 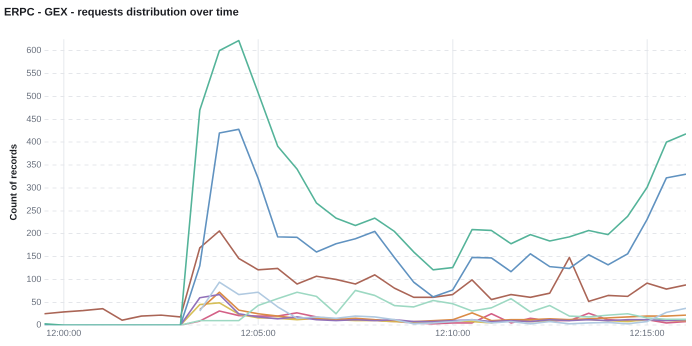 What do you see at coordinates (34, 210) in the screenshot?
I see `y-tick-label: 250` at bounding box center [34, 210].